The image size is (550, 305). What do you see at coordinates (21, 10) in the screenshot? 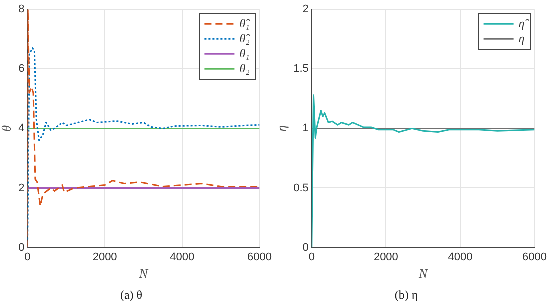
I see `y-tick-label: 8` at bounding box center [21, 10].